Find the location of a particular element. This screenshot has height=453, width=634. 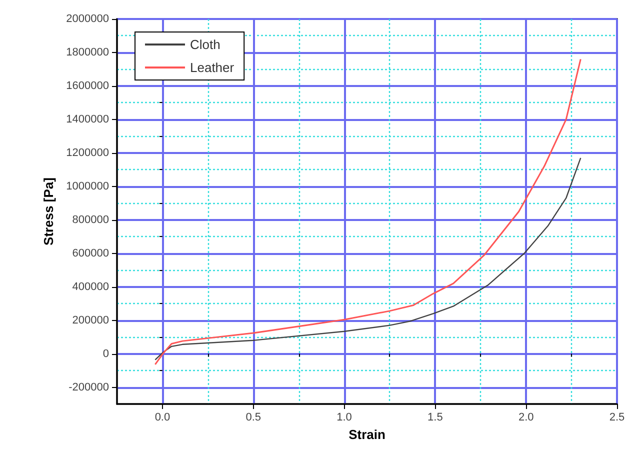

y-tick-label: 400000 is located at coordinates (90, 286).